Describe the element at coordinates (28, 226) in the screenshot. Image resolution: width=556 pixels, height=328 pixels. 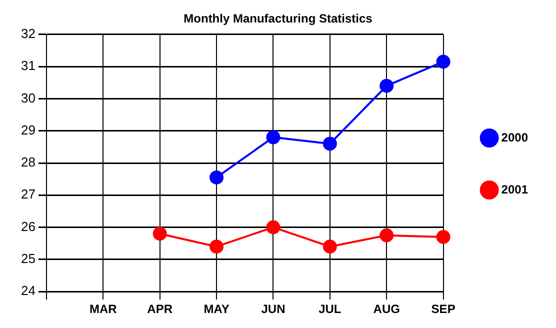
I see `y-tick-label: 26` at that location.